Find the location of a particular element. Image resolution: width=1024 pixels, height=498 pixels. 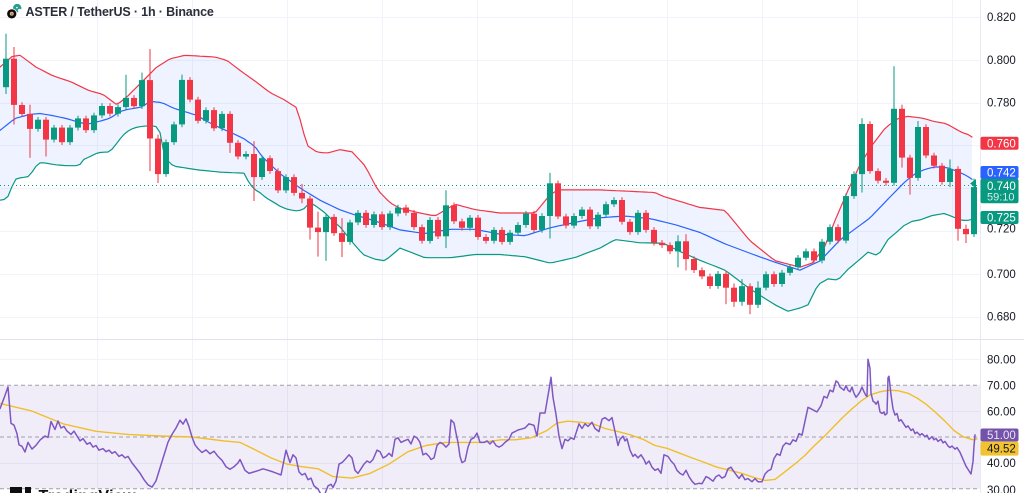

svg-text: 0.700 is located at coordinates (1001, 275).